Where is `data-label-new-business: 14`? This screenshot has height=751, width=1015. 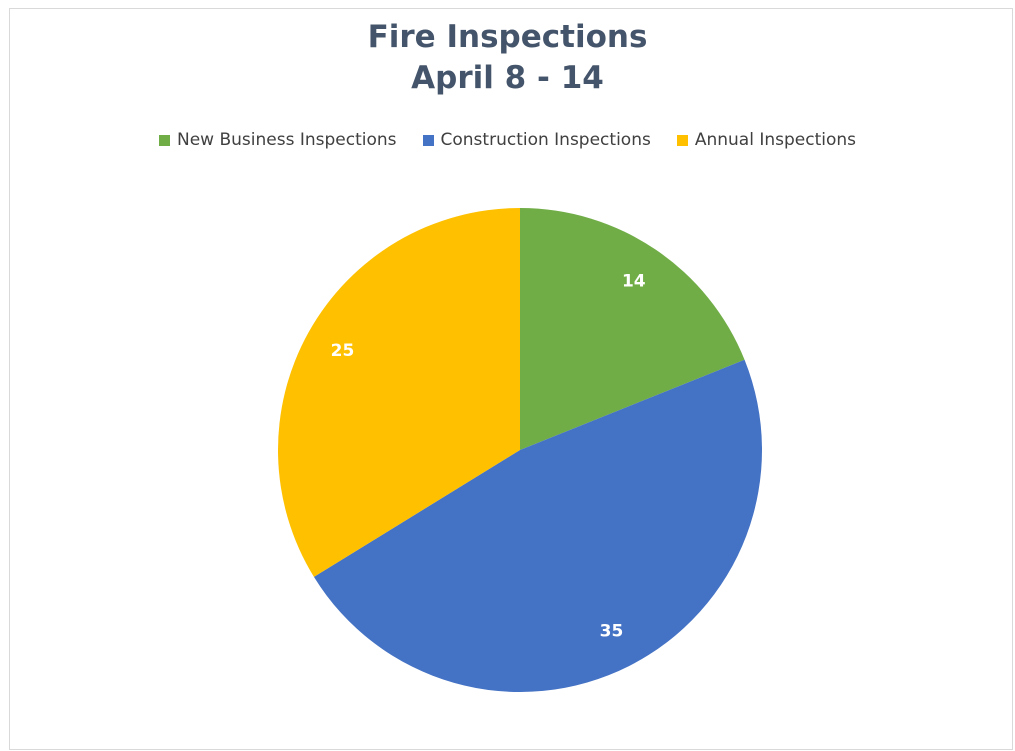 data-label-new-business: 14 is located at coordinates (634, 282).